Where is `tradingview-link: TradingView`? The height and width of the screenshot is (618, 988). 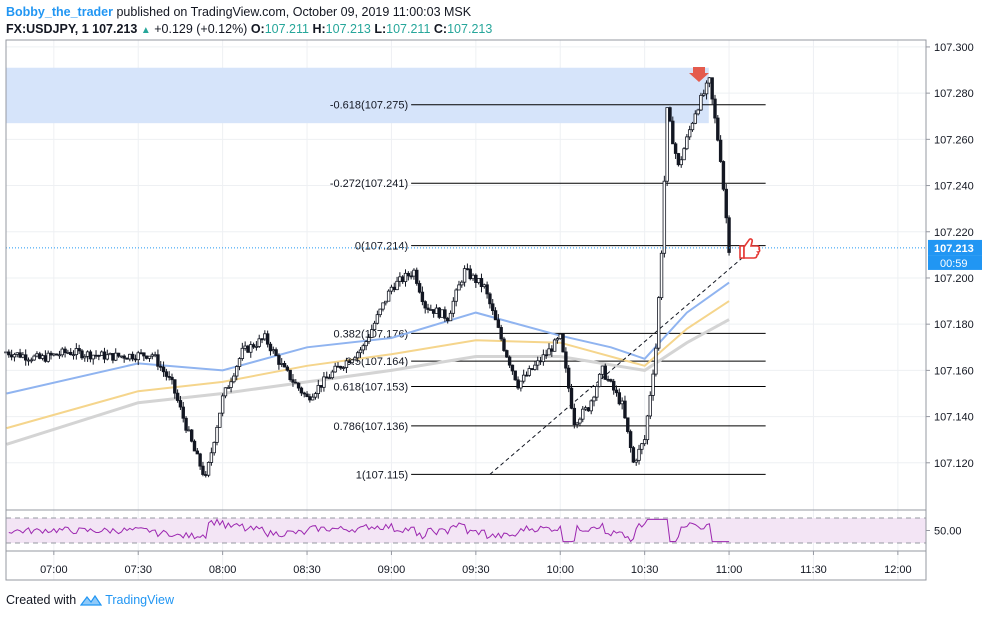
tradingview-link: TradingView is located at coordinates (139, 600).